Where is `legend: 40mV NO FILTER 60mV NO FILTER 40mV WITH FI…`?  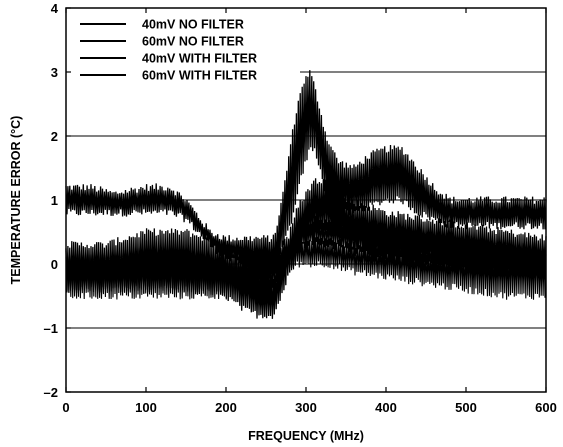 legend: 40mV NO FILTER 60mV NO FILTER 40mV WITH FI… is located at coordinates (185, 50).